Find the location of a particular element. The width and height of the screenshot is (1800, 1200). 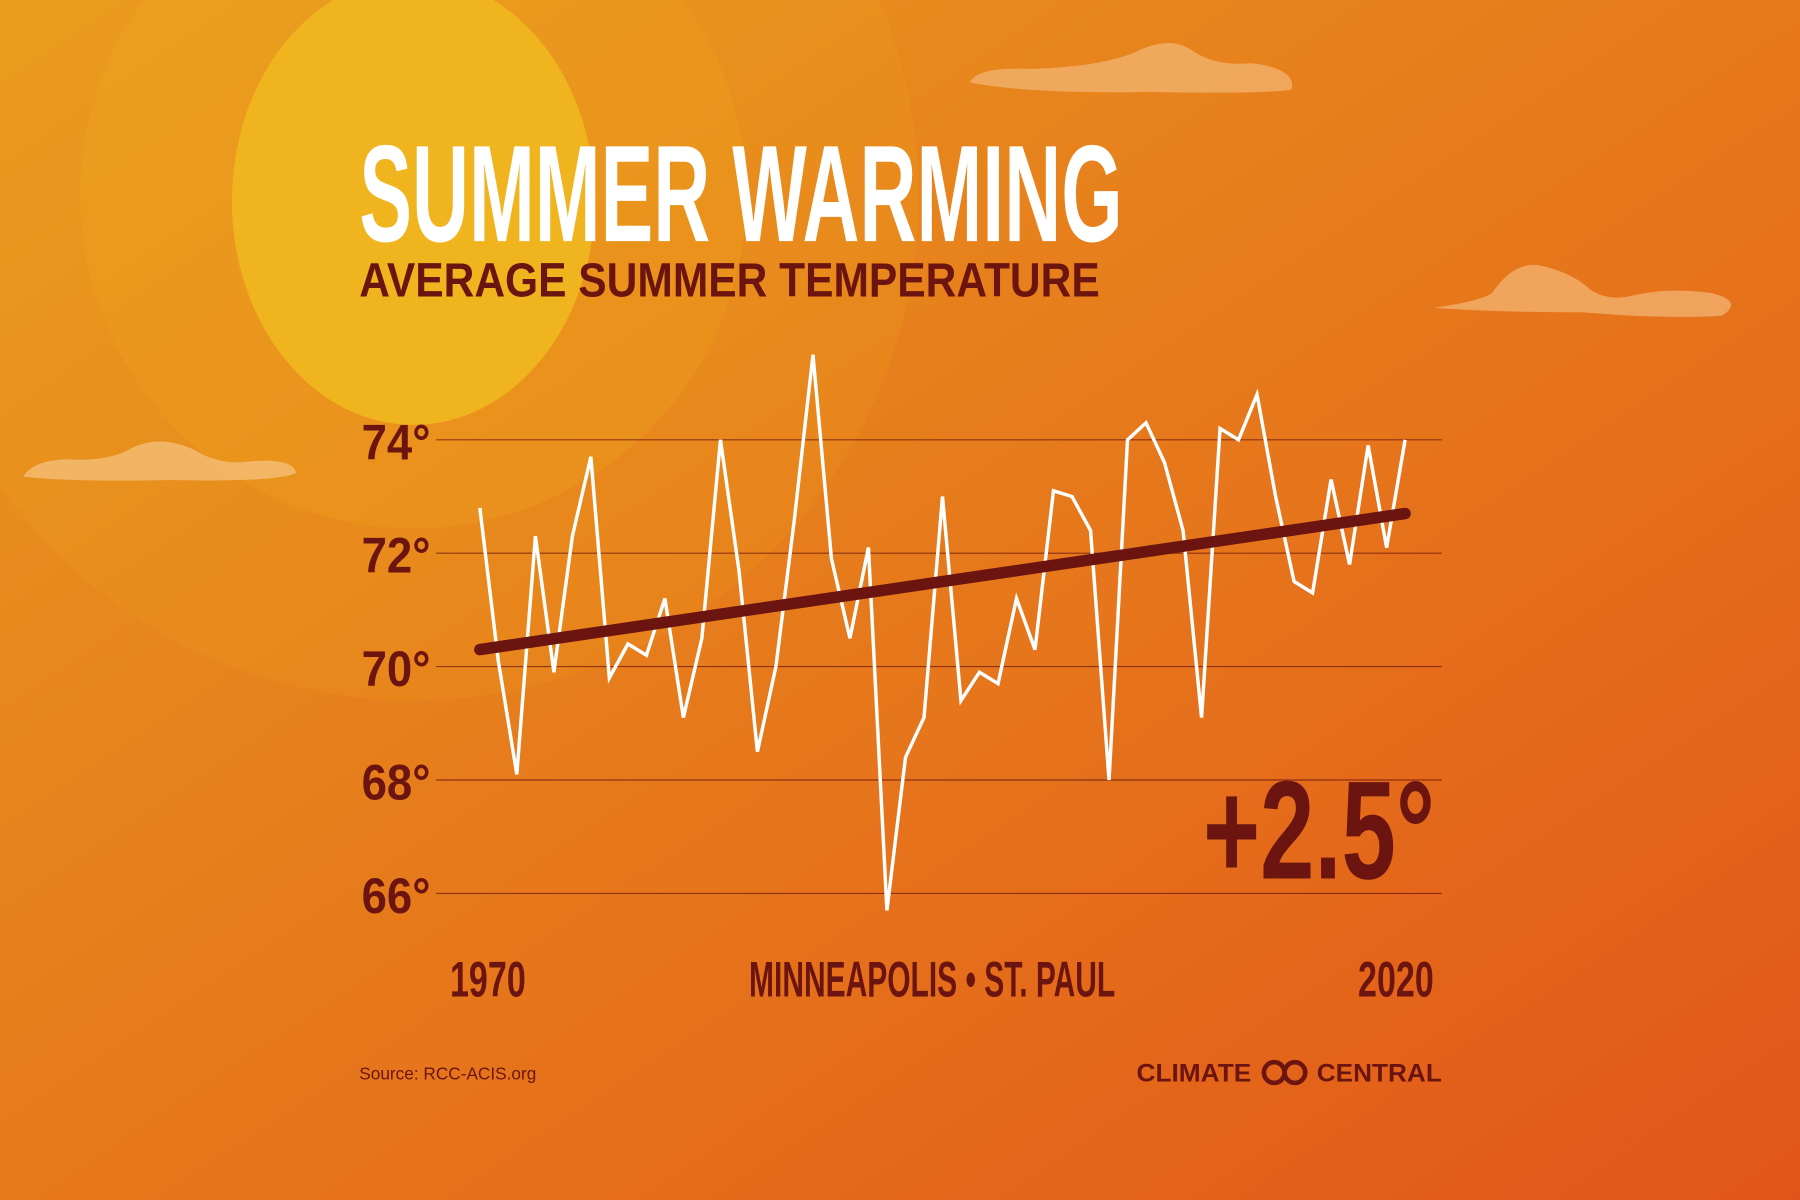

chart-subtitle: AVERAGE SUMMER TEMPERATURE is located at coordinates (729, 280).